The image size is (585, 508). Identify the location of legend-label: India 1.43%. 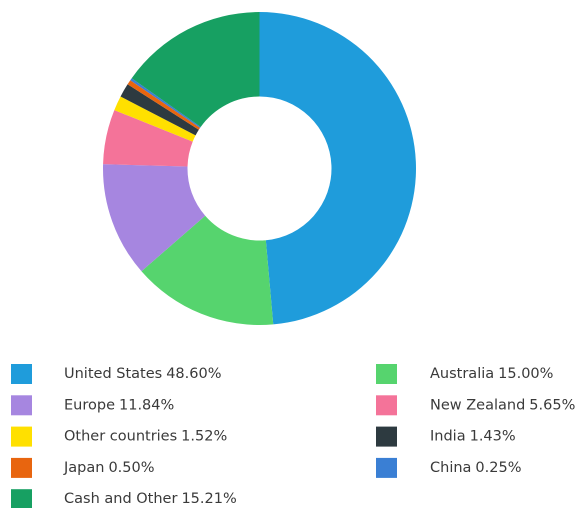
(473, 437).